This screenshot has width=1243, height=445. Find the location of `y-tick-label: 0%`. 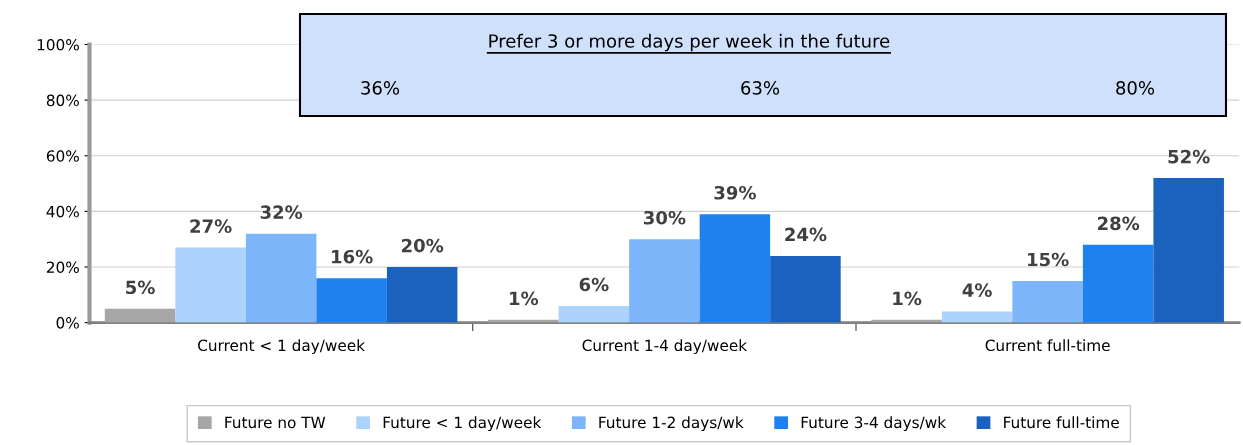

y-tick-label: 0% is located at coordinates (67, 323).